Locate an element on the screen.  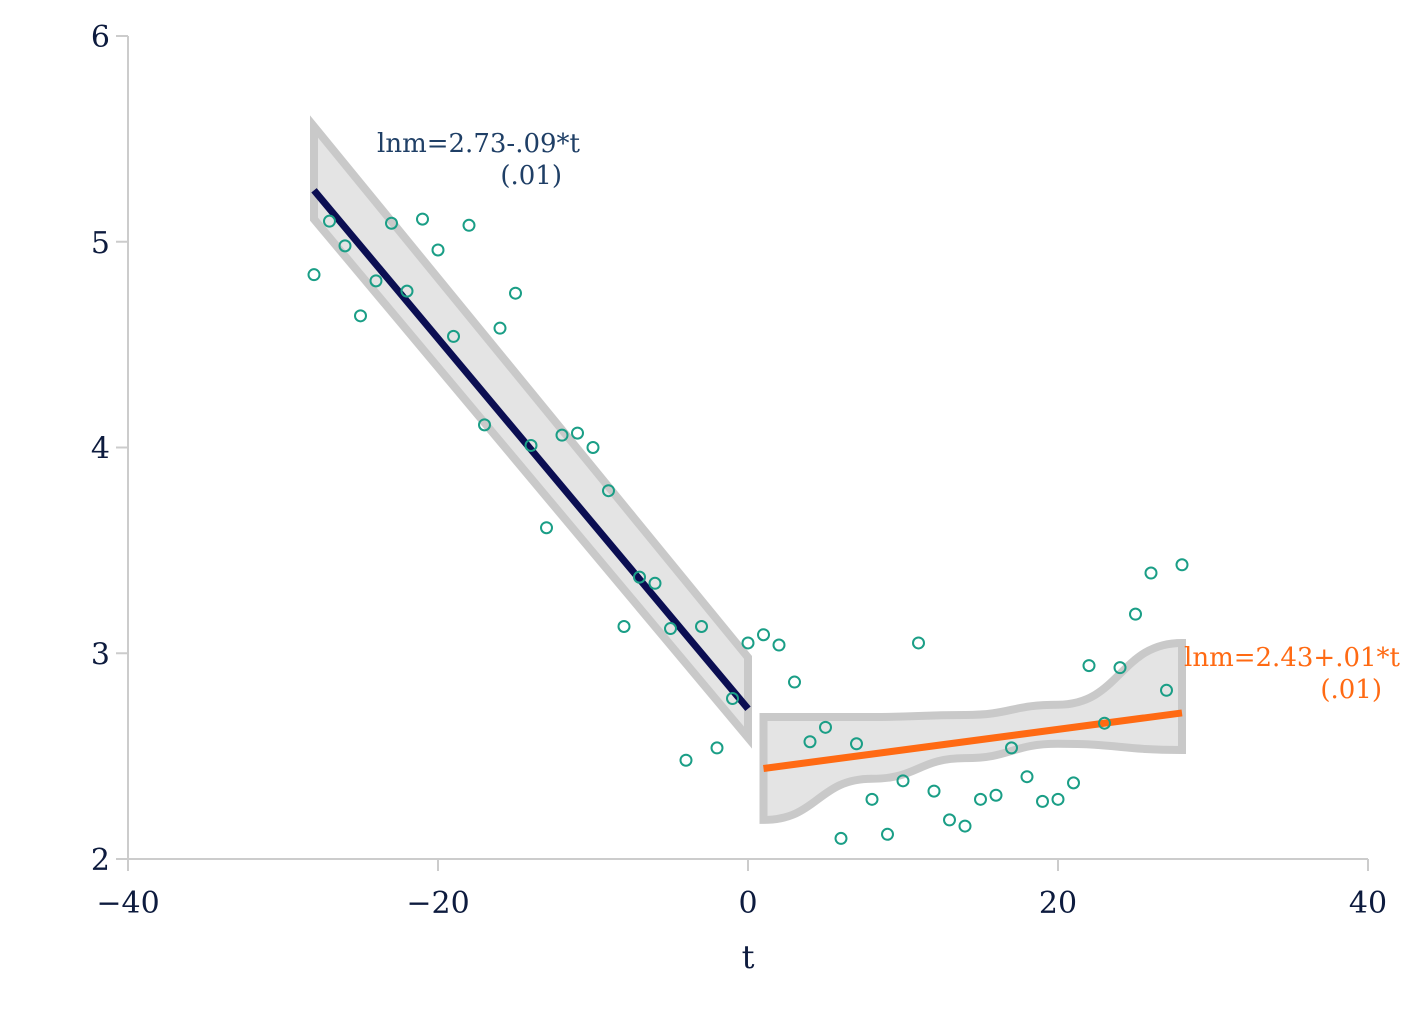
left-fit-equation: lnm=2.73-.09*t is located at coordinates (479, 144).